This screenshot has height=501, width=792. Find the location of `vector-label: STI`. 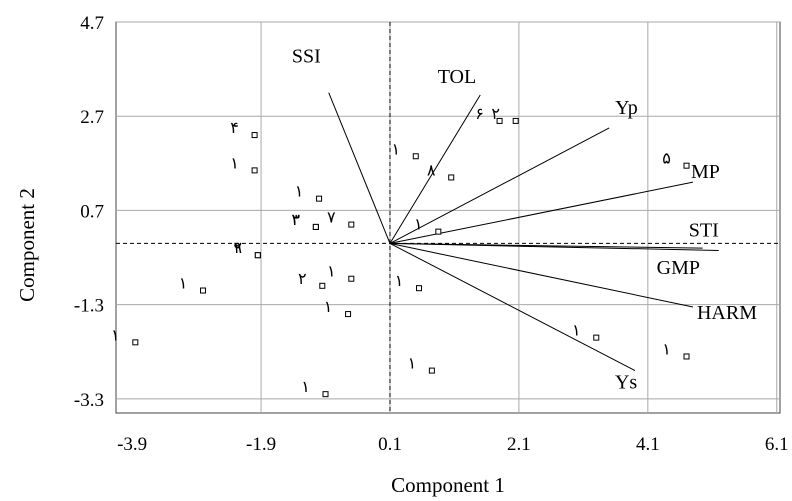

vector-label: STI is located at coordinates (704, 230).